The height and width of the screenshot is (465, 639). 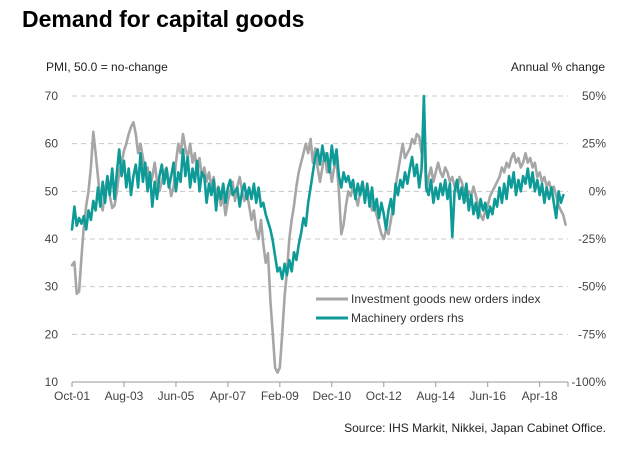 I want to click on y-left-tick-label: 70, so click(x=52, y=96).